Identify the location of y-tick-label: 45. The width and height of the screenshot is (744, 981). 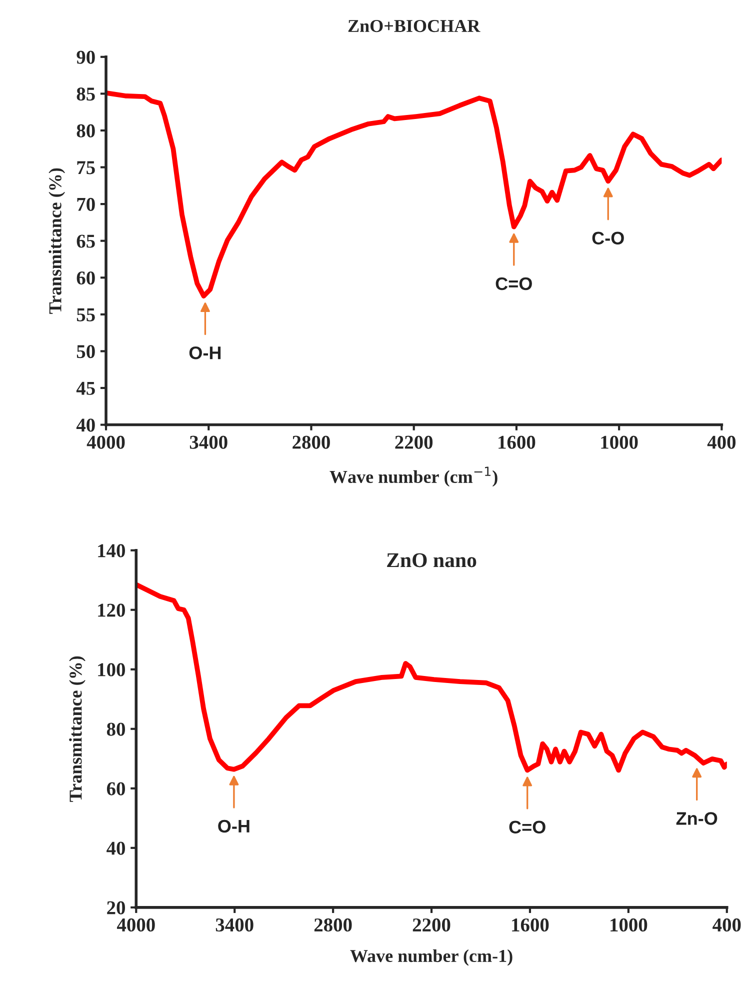
(85, 388).